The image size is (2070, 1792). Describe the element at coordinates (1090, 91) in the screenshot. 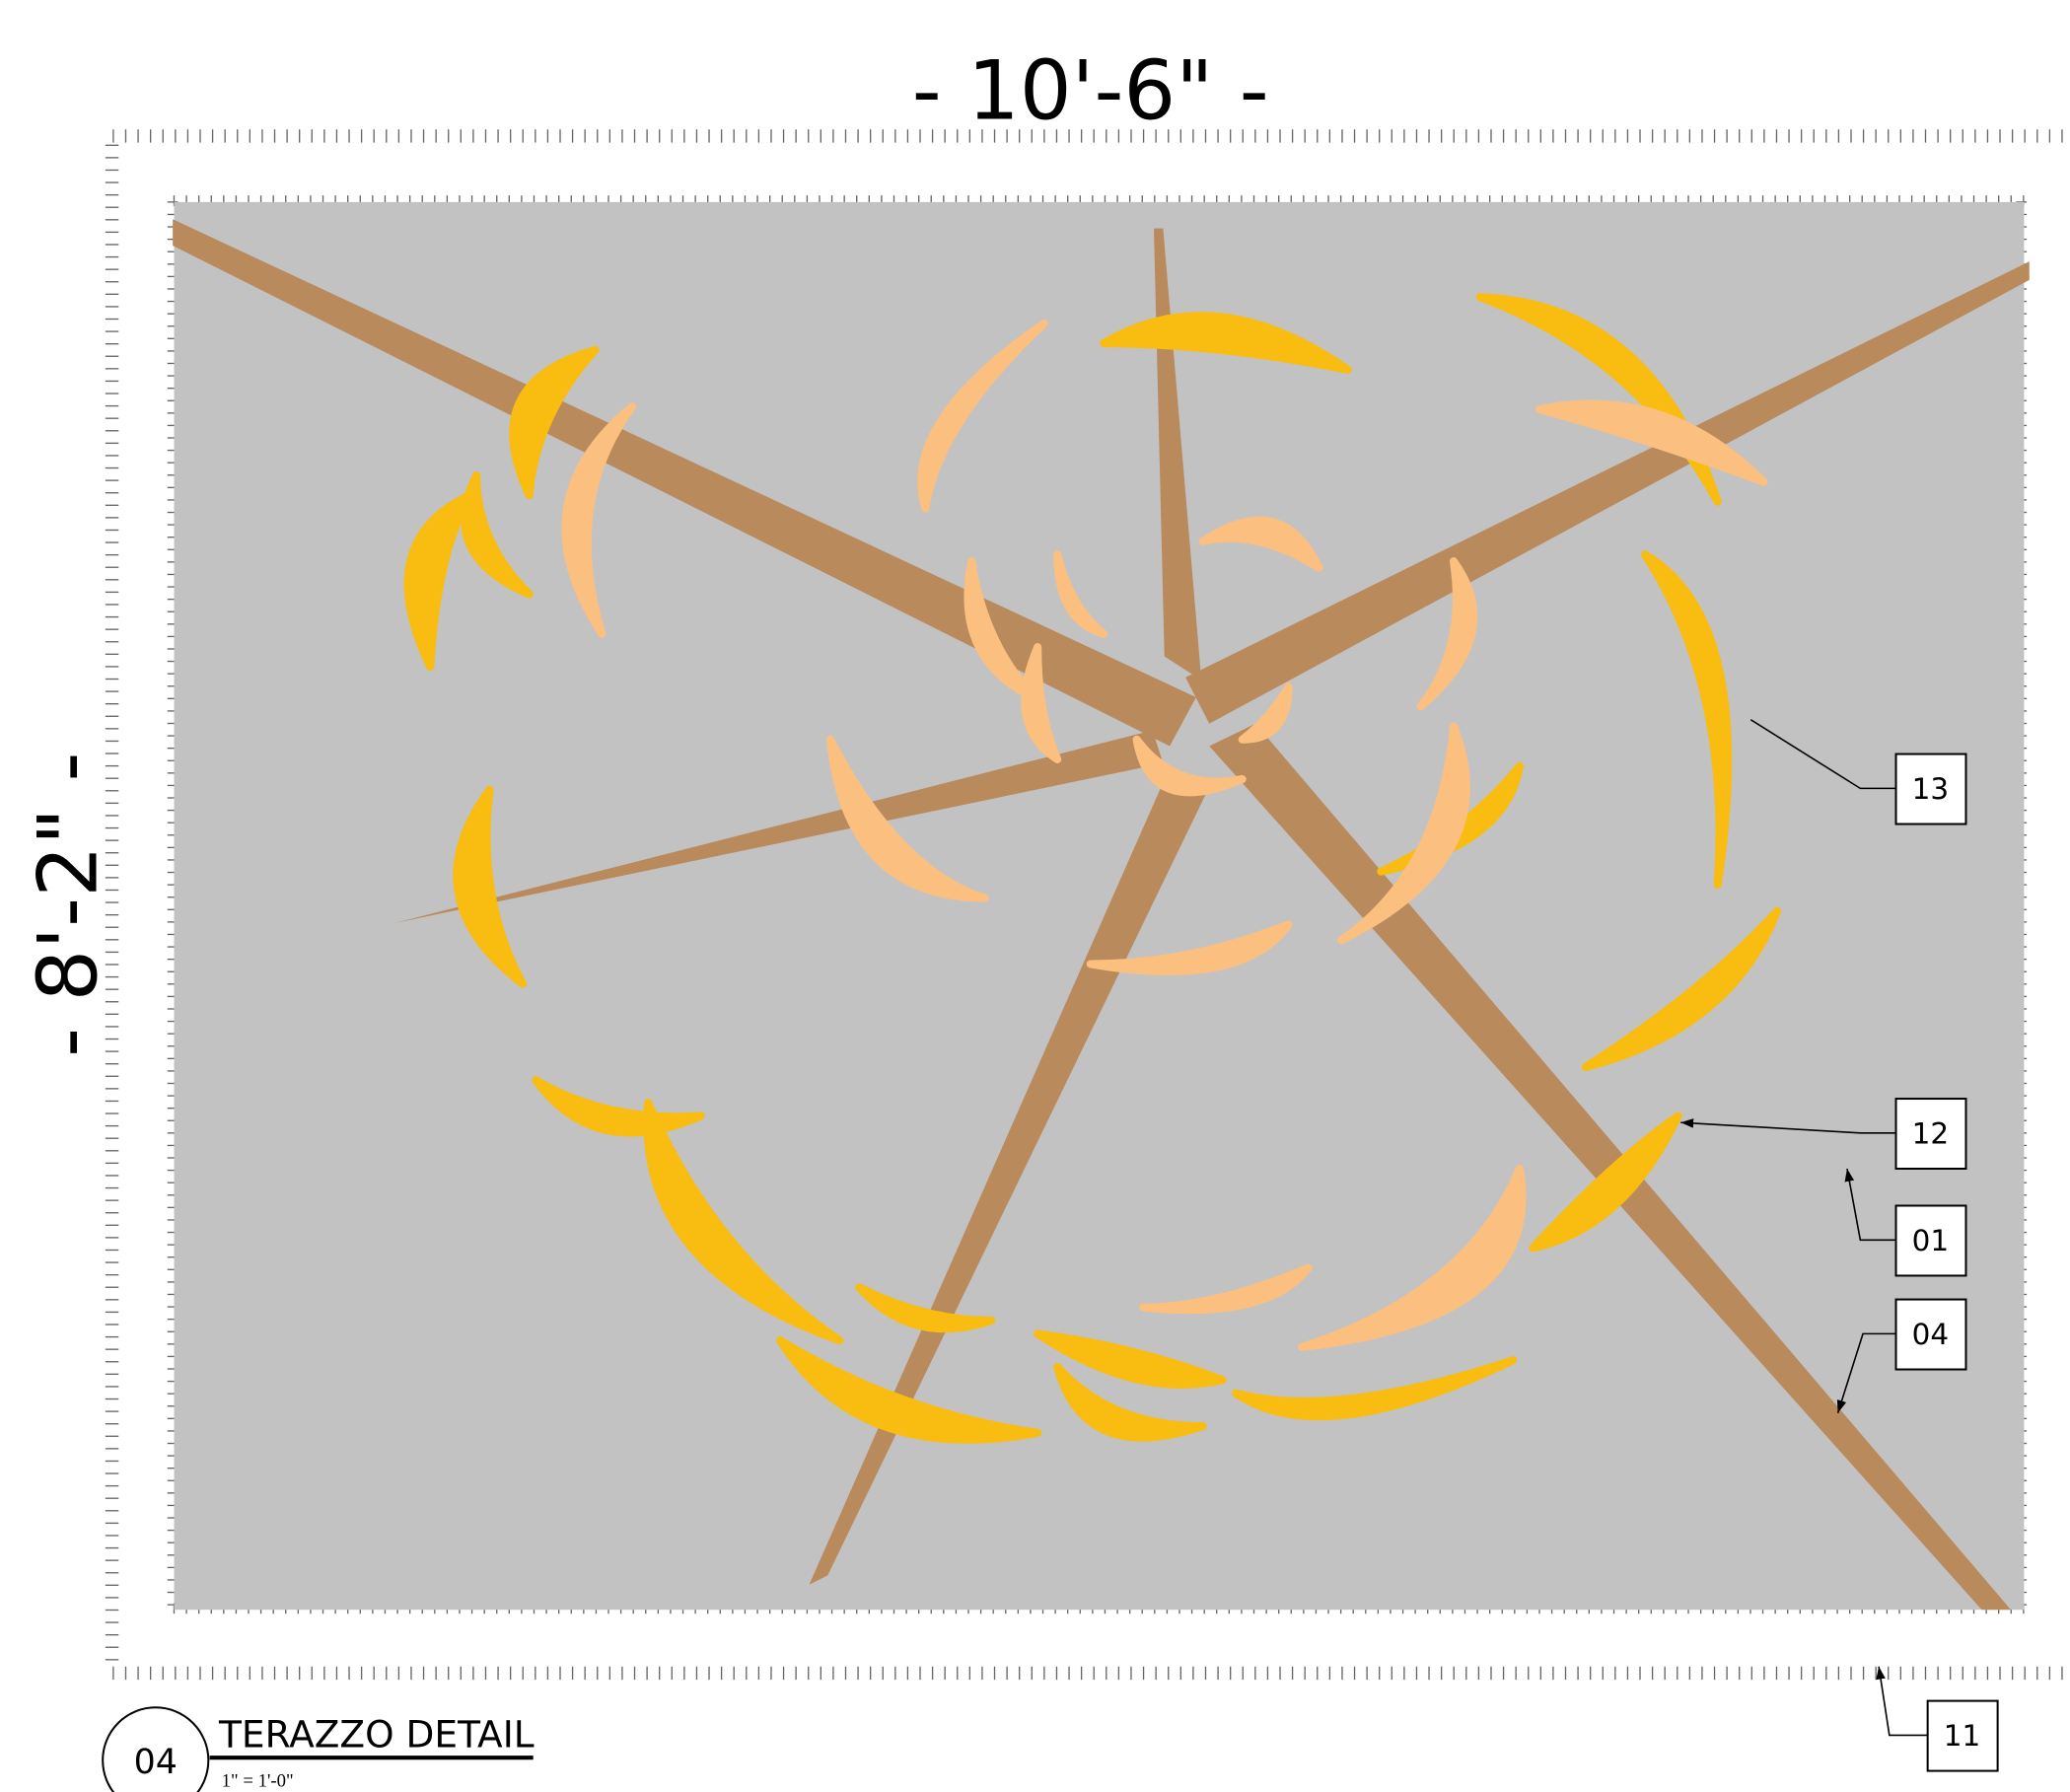

I see `width-dimension: - 10'-6" -` at that location.